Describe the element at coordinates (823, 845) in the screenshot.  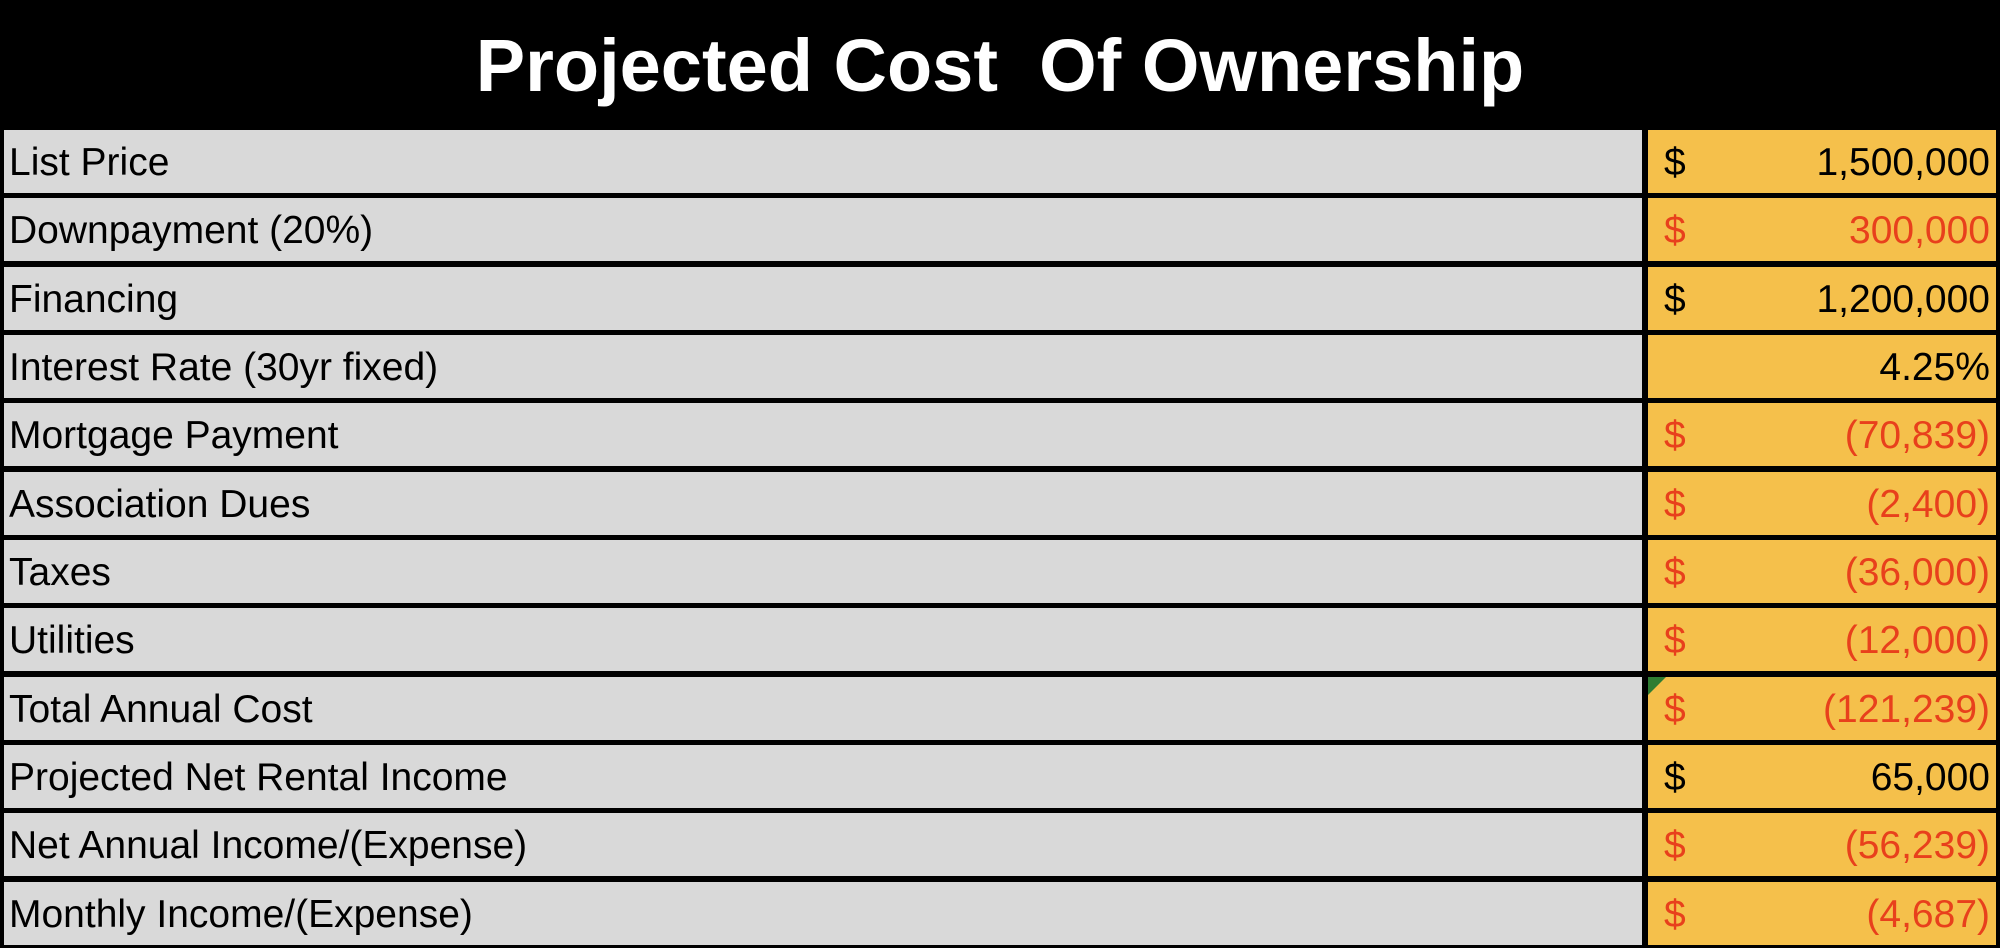
I see `row-label: Net Annual Income/(Expense)` at that location.